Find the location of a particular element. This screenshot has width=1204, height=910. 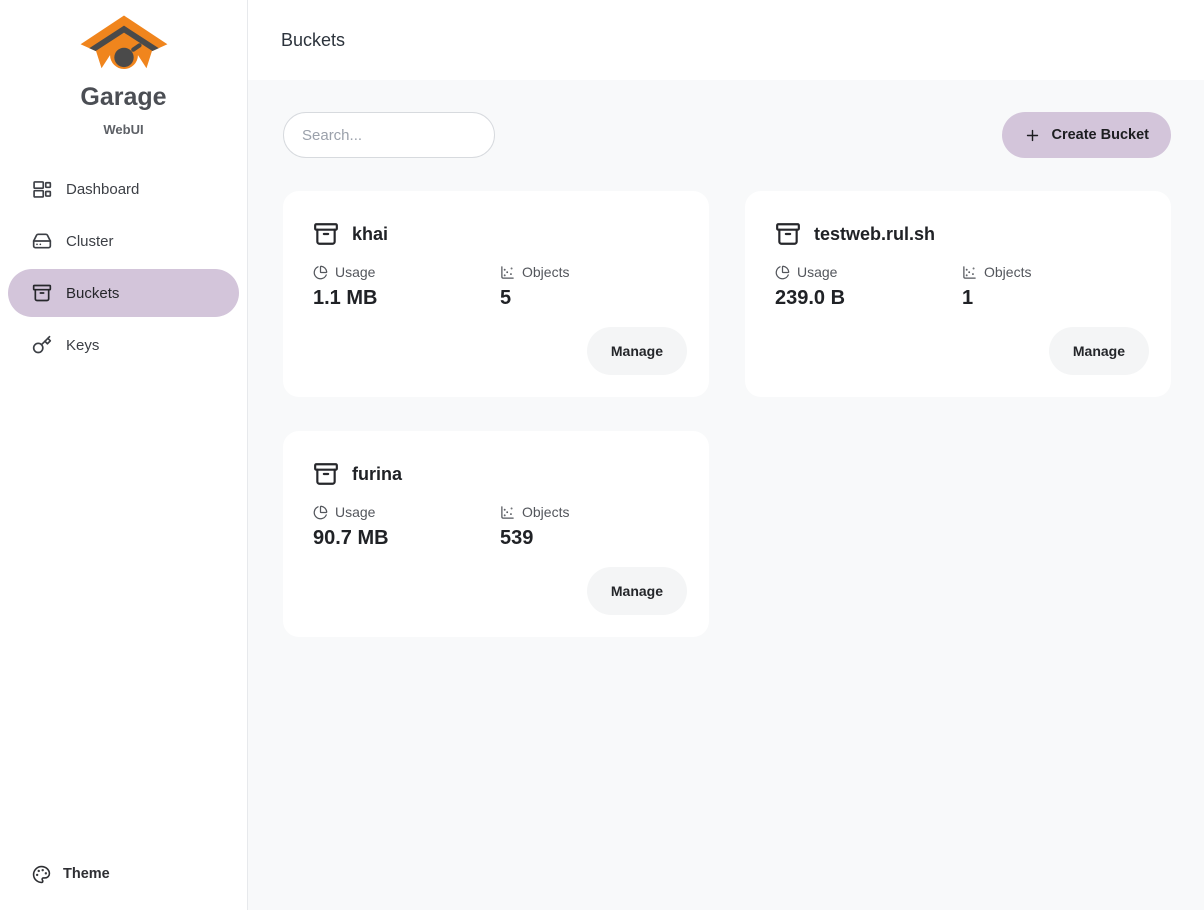

usage-stat: Usage 239.0 B is located at coordinates (868, 287).